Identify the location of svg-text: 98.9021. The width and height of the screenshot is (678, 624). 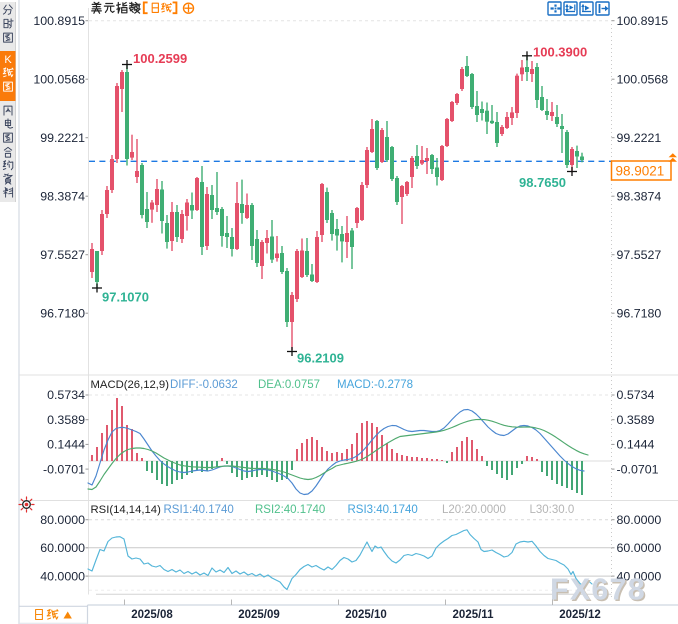
(640, 171).